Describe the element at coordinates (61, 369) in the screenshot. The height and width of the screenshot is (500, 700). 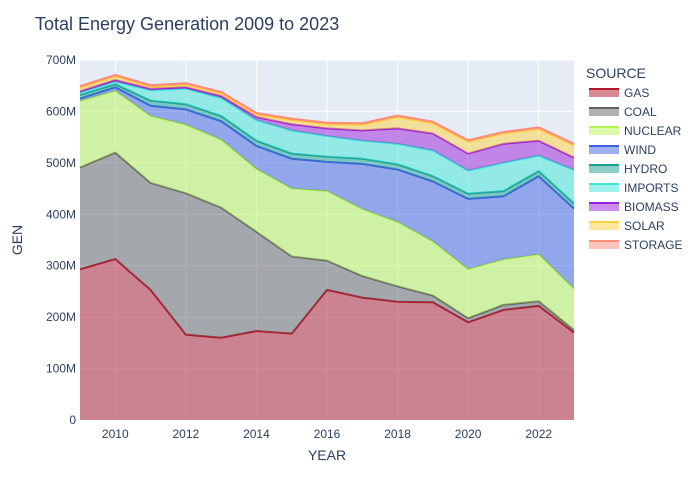
I see `y-tick-label: 100M` at that location.